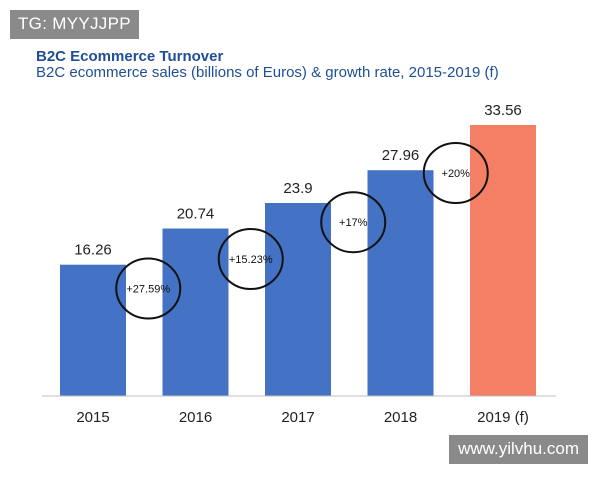 This screenshot has width=600, height=480. What do you see at coordinates (195, 312) in the screenshot?
I see `bar-2016` at bounding box center [195, 312].